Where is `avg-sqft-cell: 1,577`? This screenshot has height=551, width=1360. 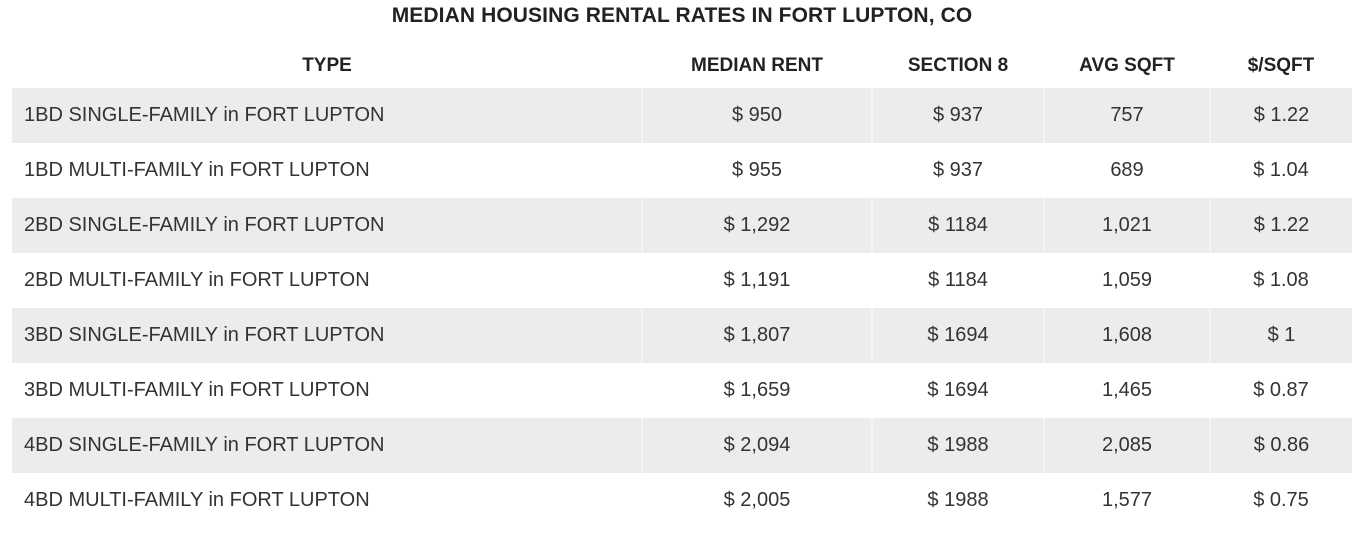
avg-sqft-cell: 1,577 is located at coordinates (1127, 500).